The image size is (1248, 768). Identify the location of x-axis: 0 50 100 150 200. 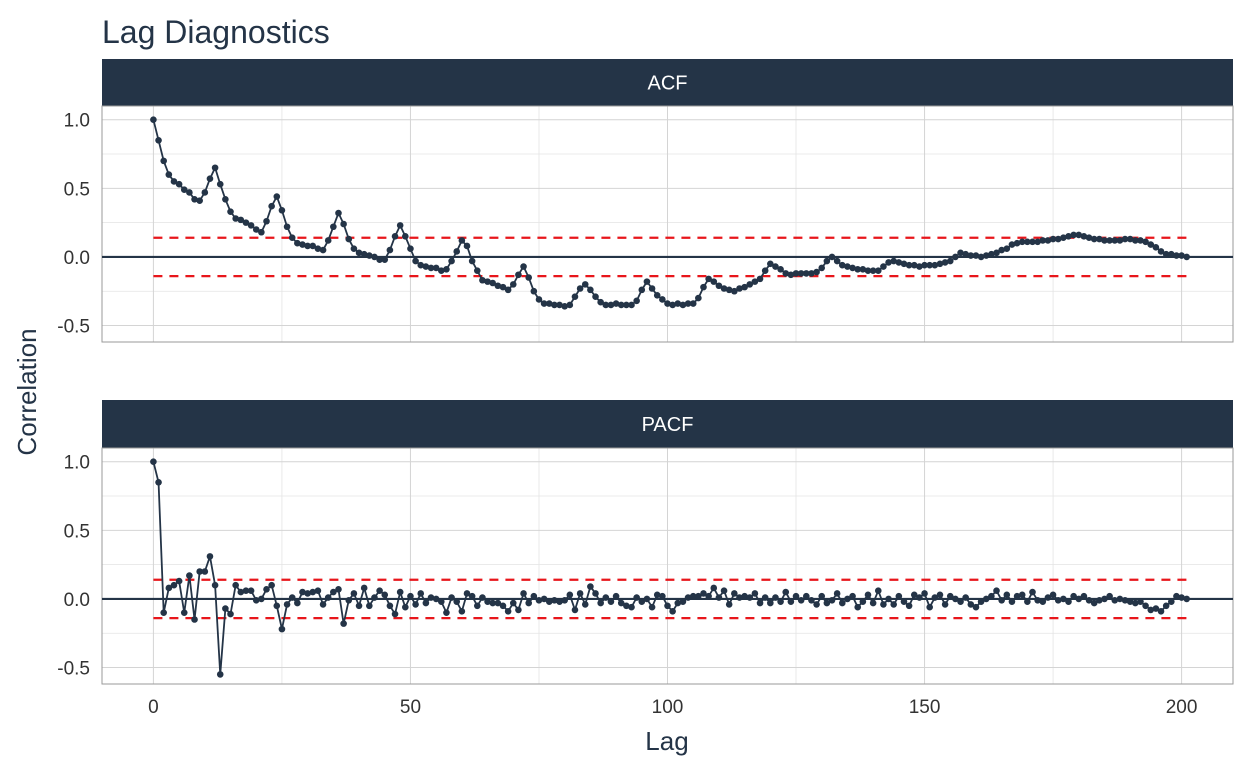
(672, 707).